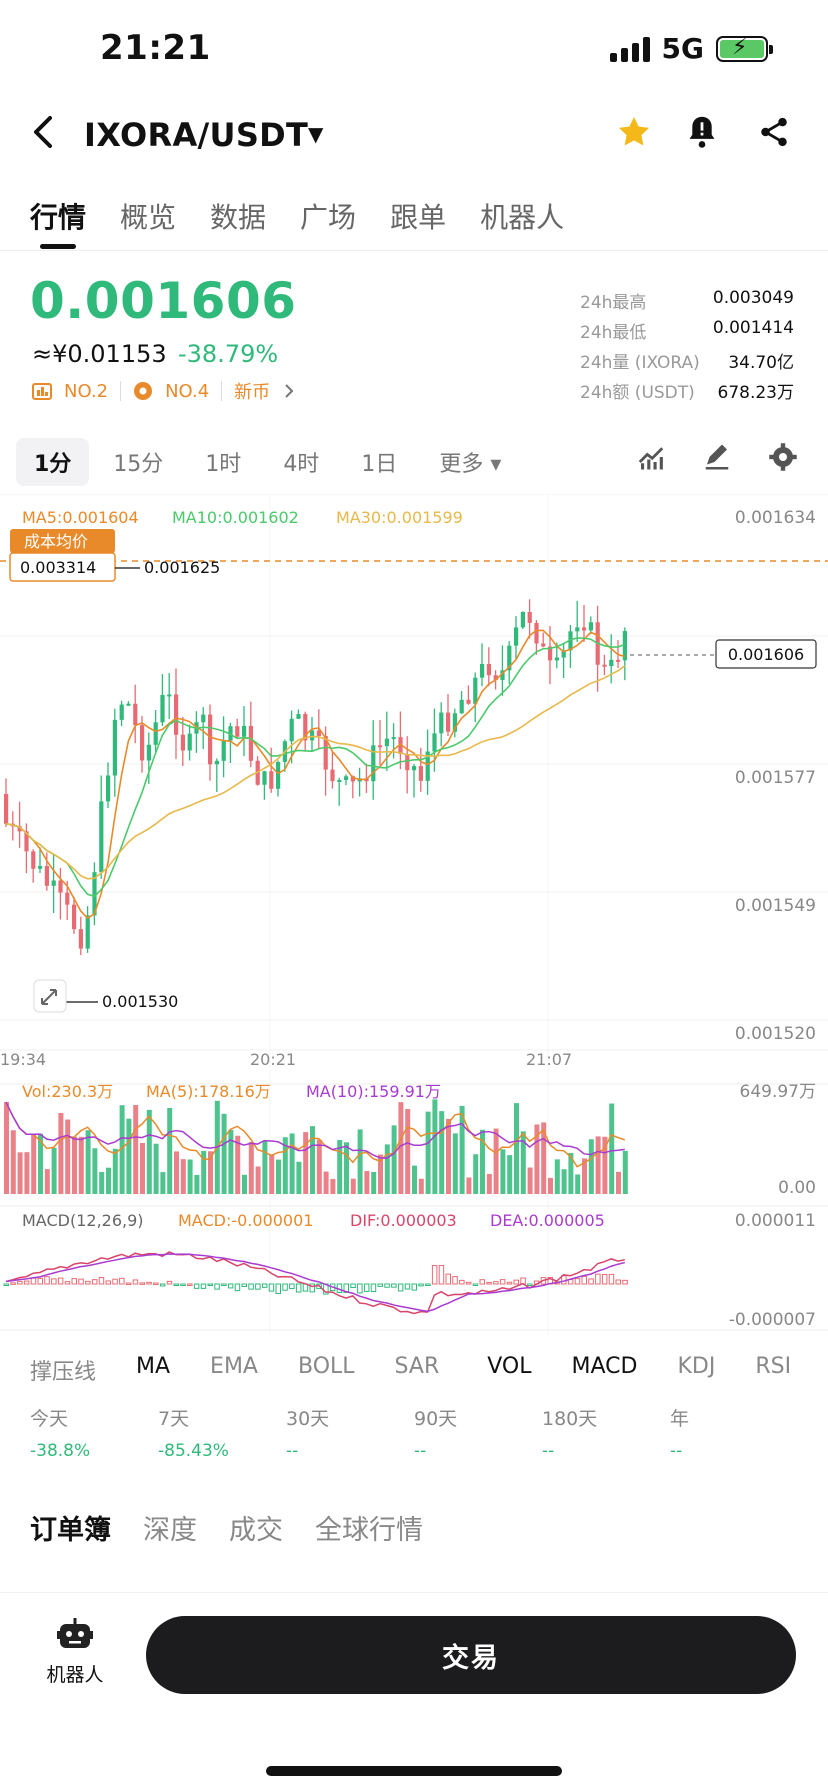 This screenshot has width=828, height=1792. What do you see at coordinates (761, 363) in the screenshot?
I see `stat-value: 34.70亿` at bounding box center [761, 363].